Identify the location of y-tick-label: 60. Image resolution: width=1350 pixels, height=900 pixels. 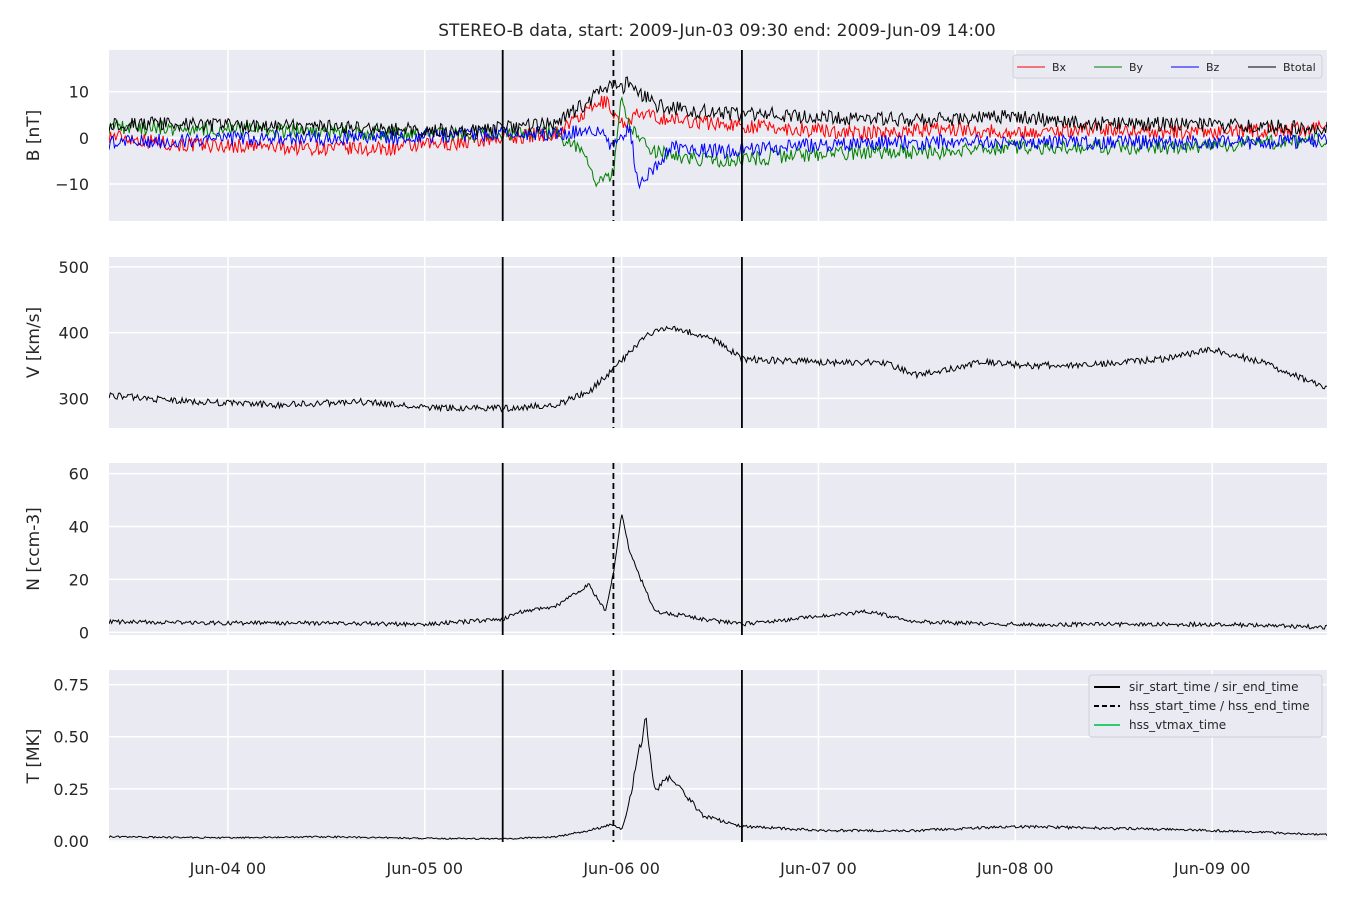
(79, 474).